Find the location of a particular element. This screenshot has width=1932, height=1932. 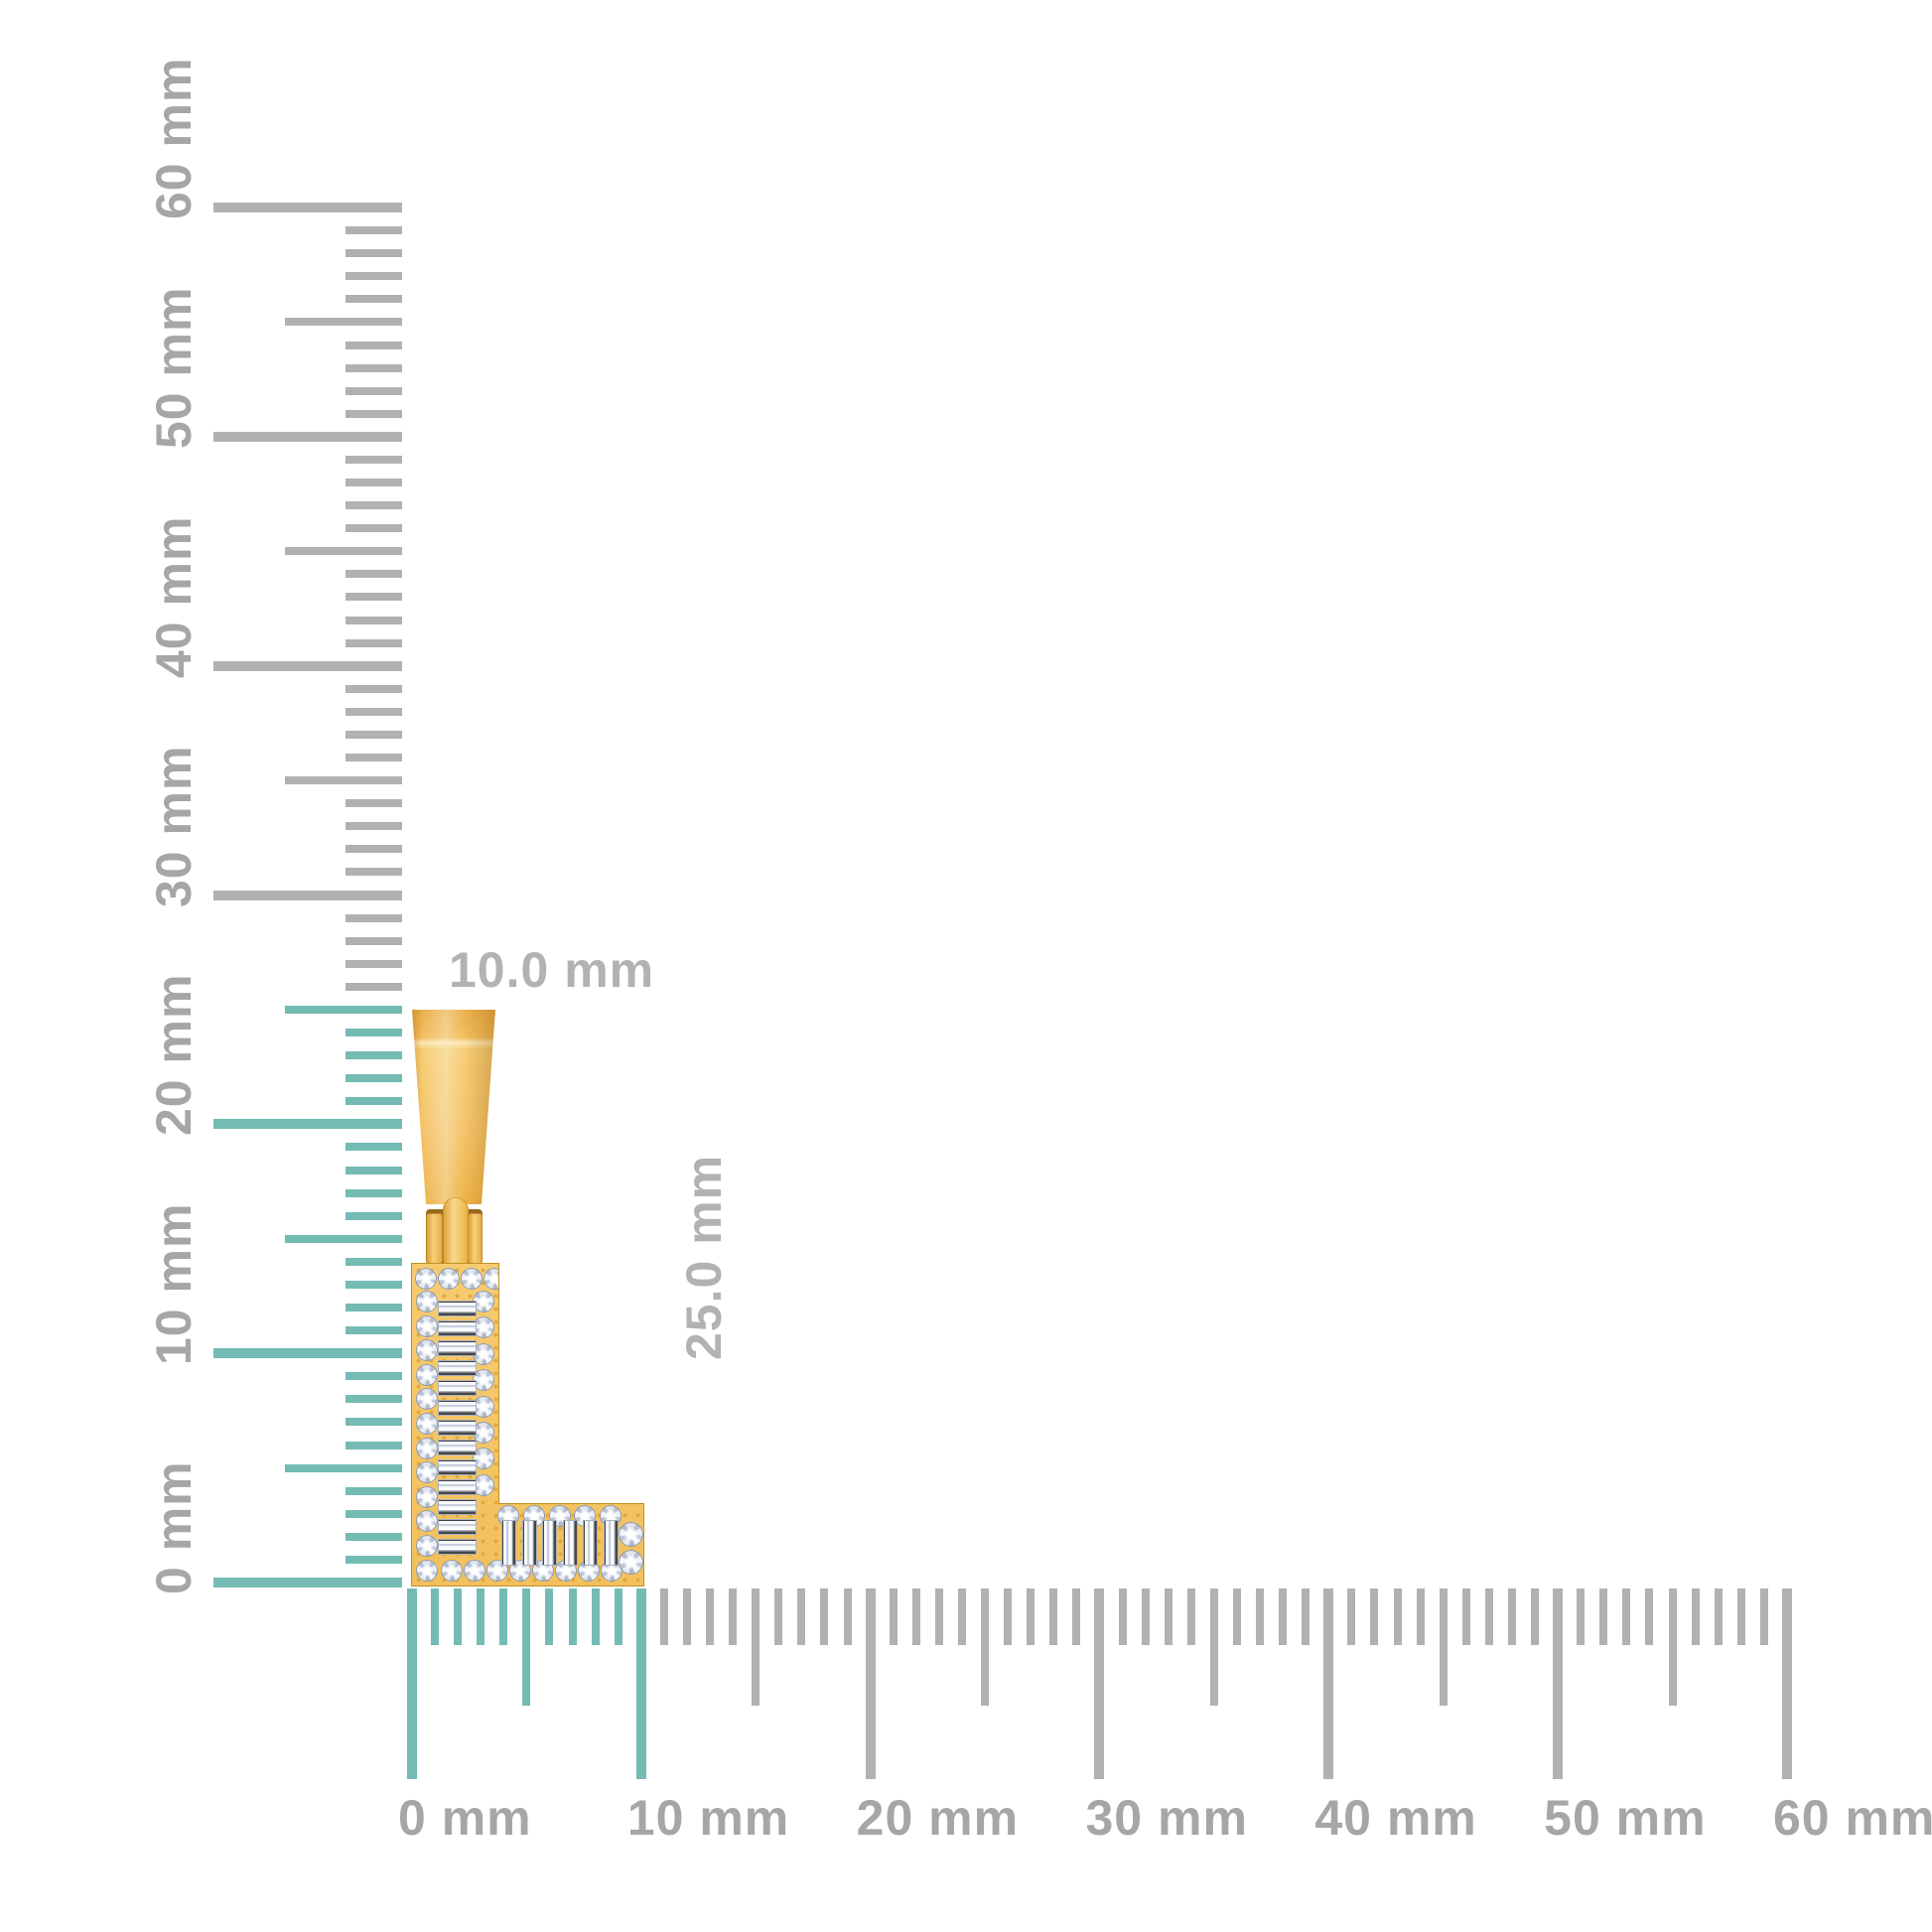

vertical-ruler-label: 40 mm is located at coordinates (174, 597).